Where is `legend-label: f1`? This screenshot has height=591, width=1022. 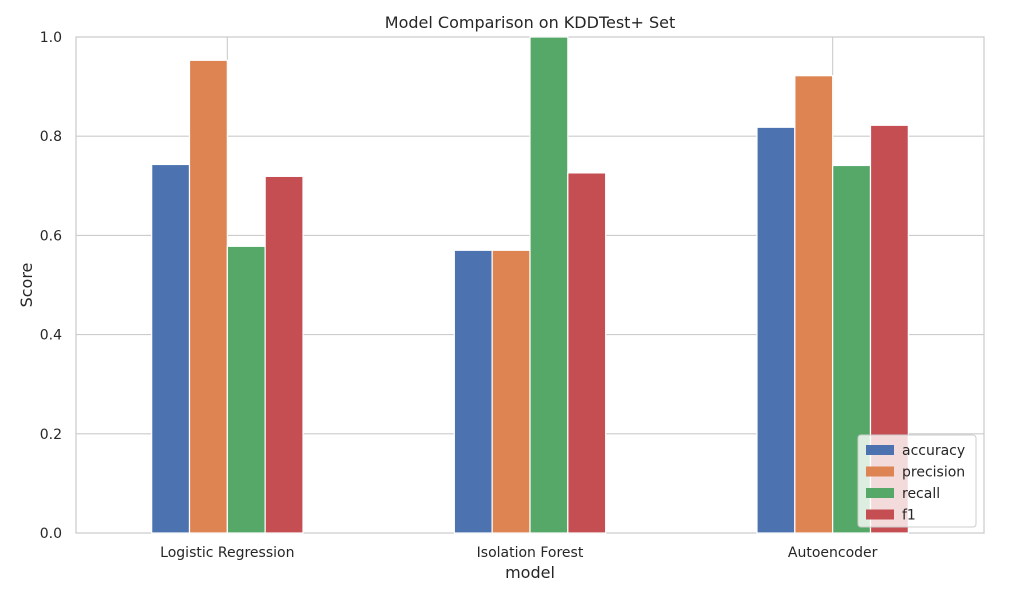 legend-label: f1 is located at coordinates (909, 516).